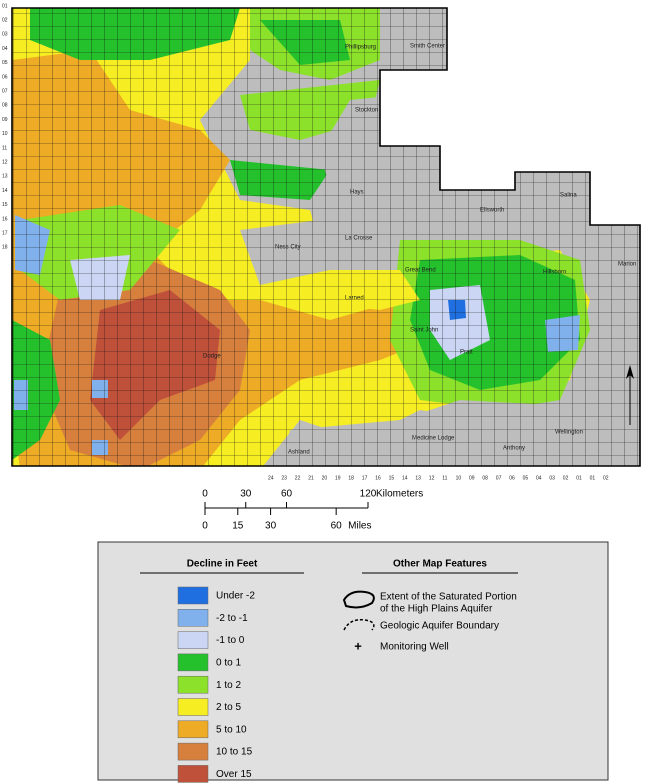  I want to click on place-label: Salina, so click(568, 196).